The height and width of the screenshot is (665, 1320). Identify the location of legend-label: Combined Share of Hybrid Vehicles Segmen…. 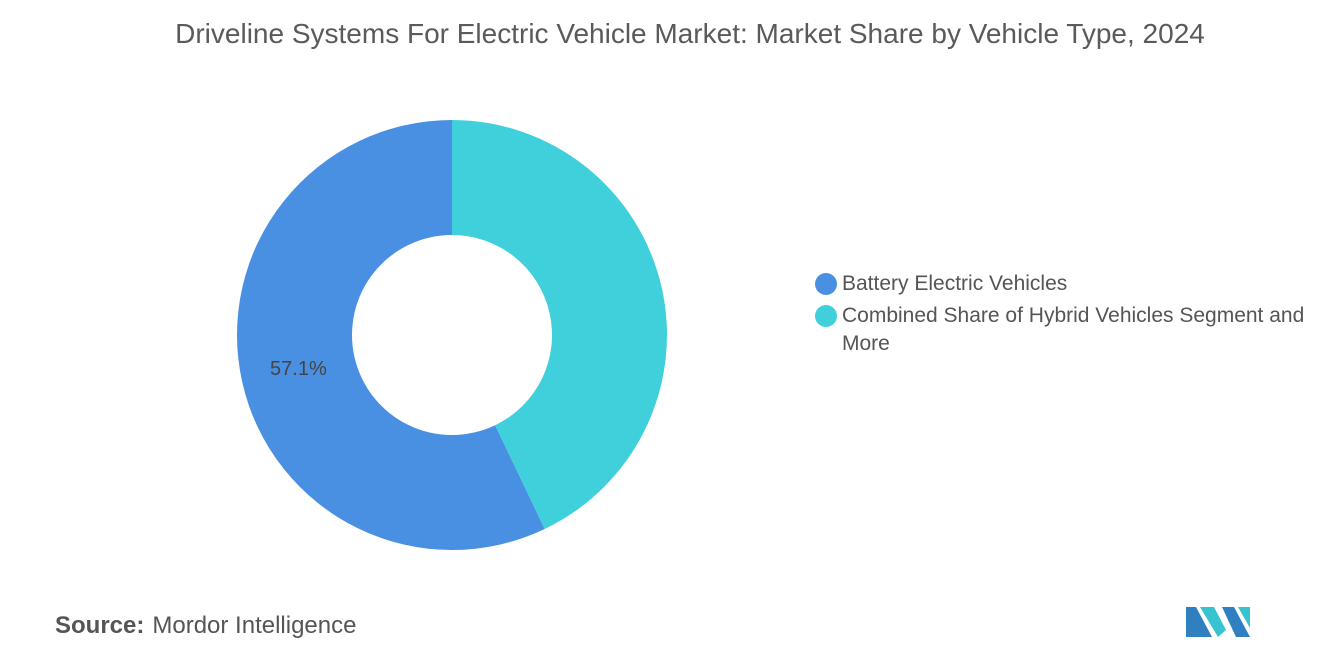
(1073, 329).